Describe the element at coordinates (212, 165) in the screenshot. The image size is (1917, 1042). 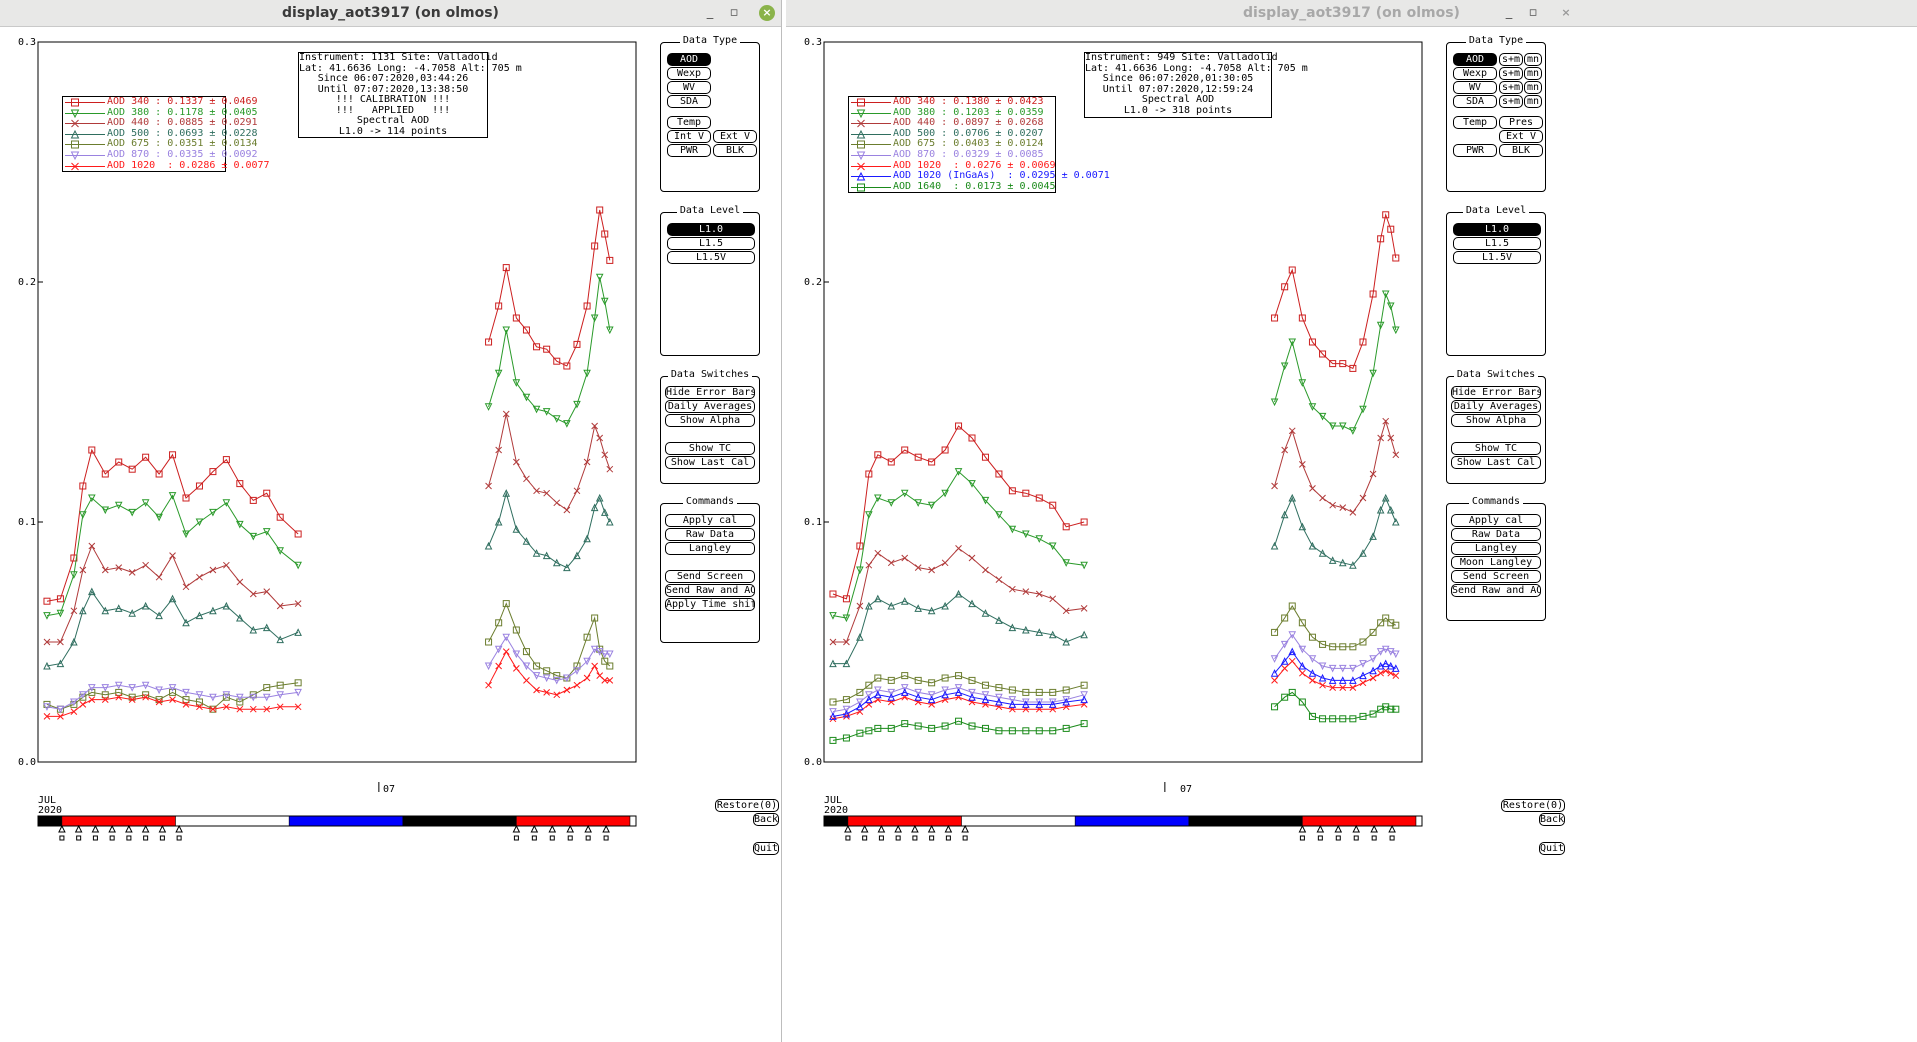
I see `legend-stat: : 0.0286 ± 0.0077` at that location.